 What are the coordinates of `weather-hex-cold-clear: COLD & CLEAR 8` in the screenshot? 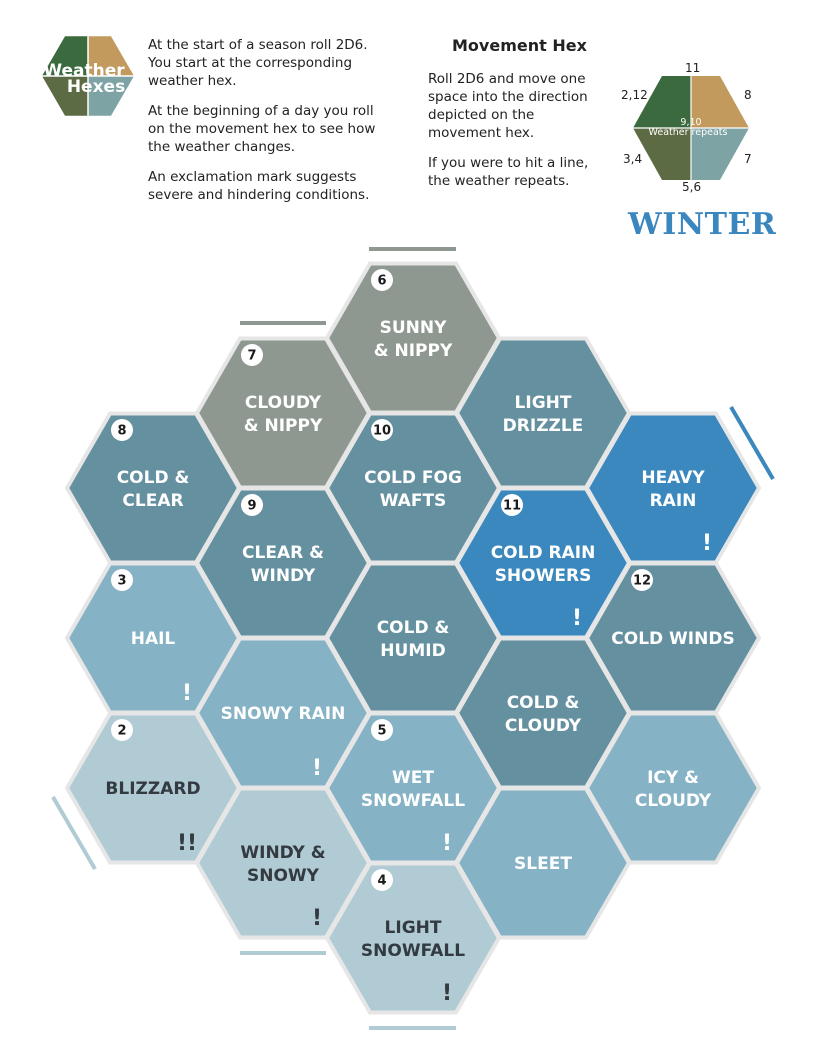 It's located at (153, 488).